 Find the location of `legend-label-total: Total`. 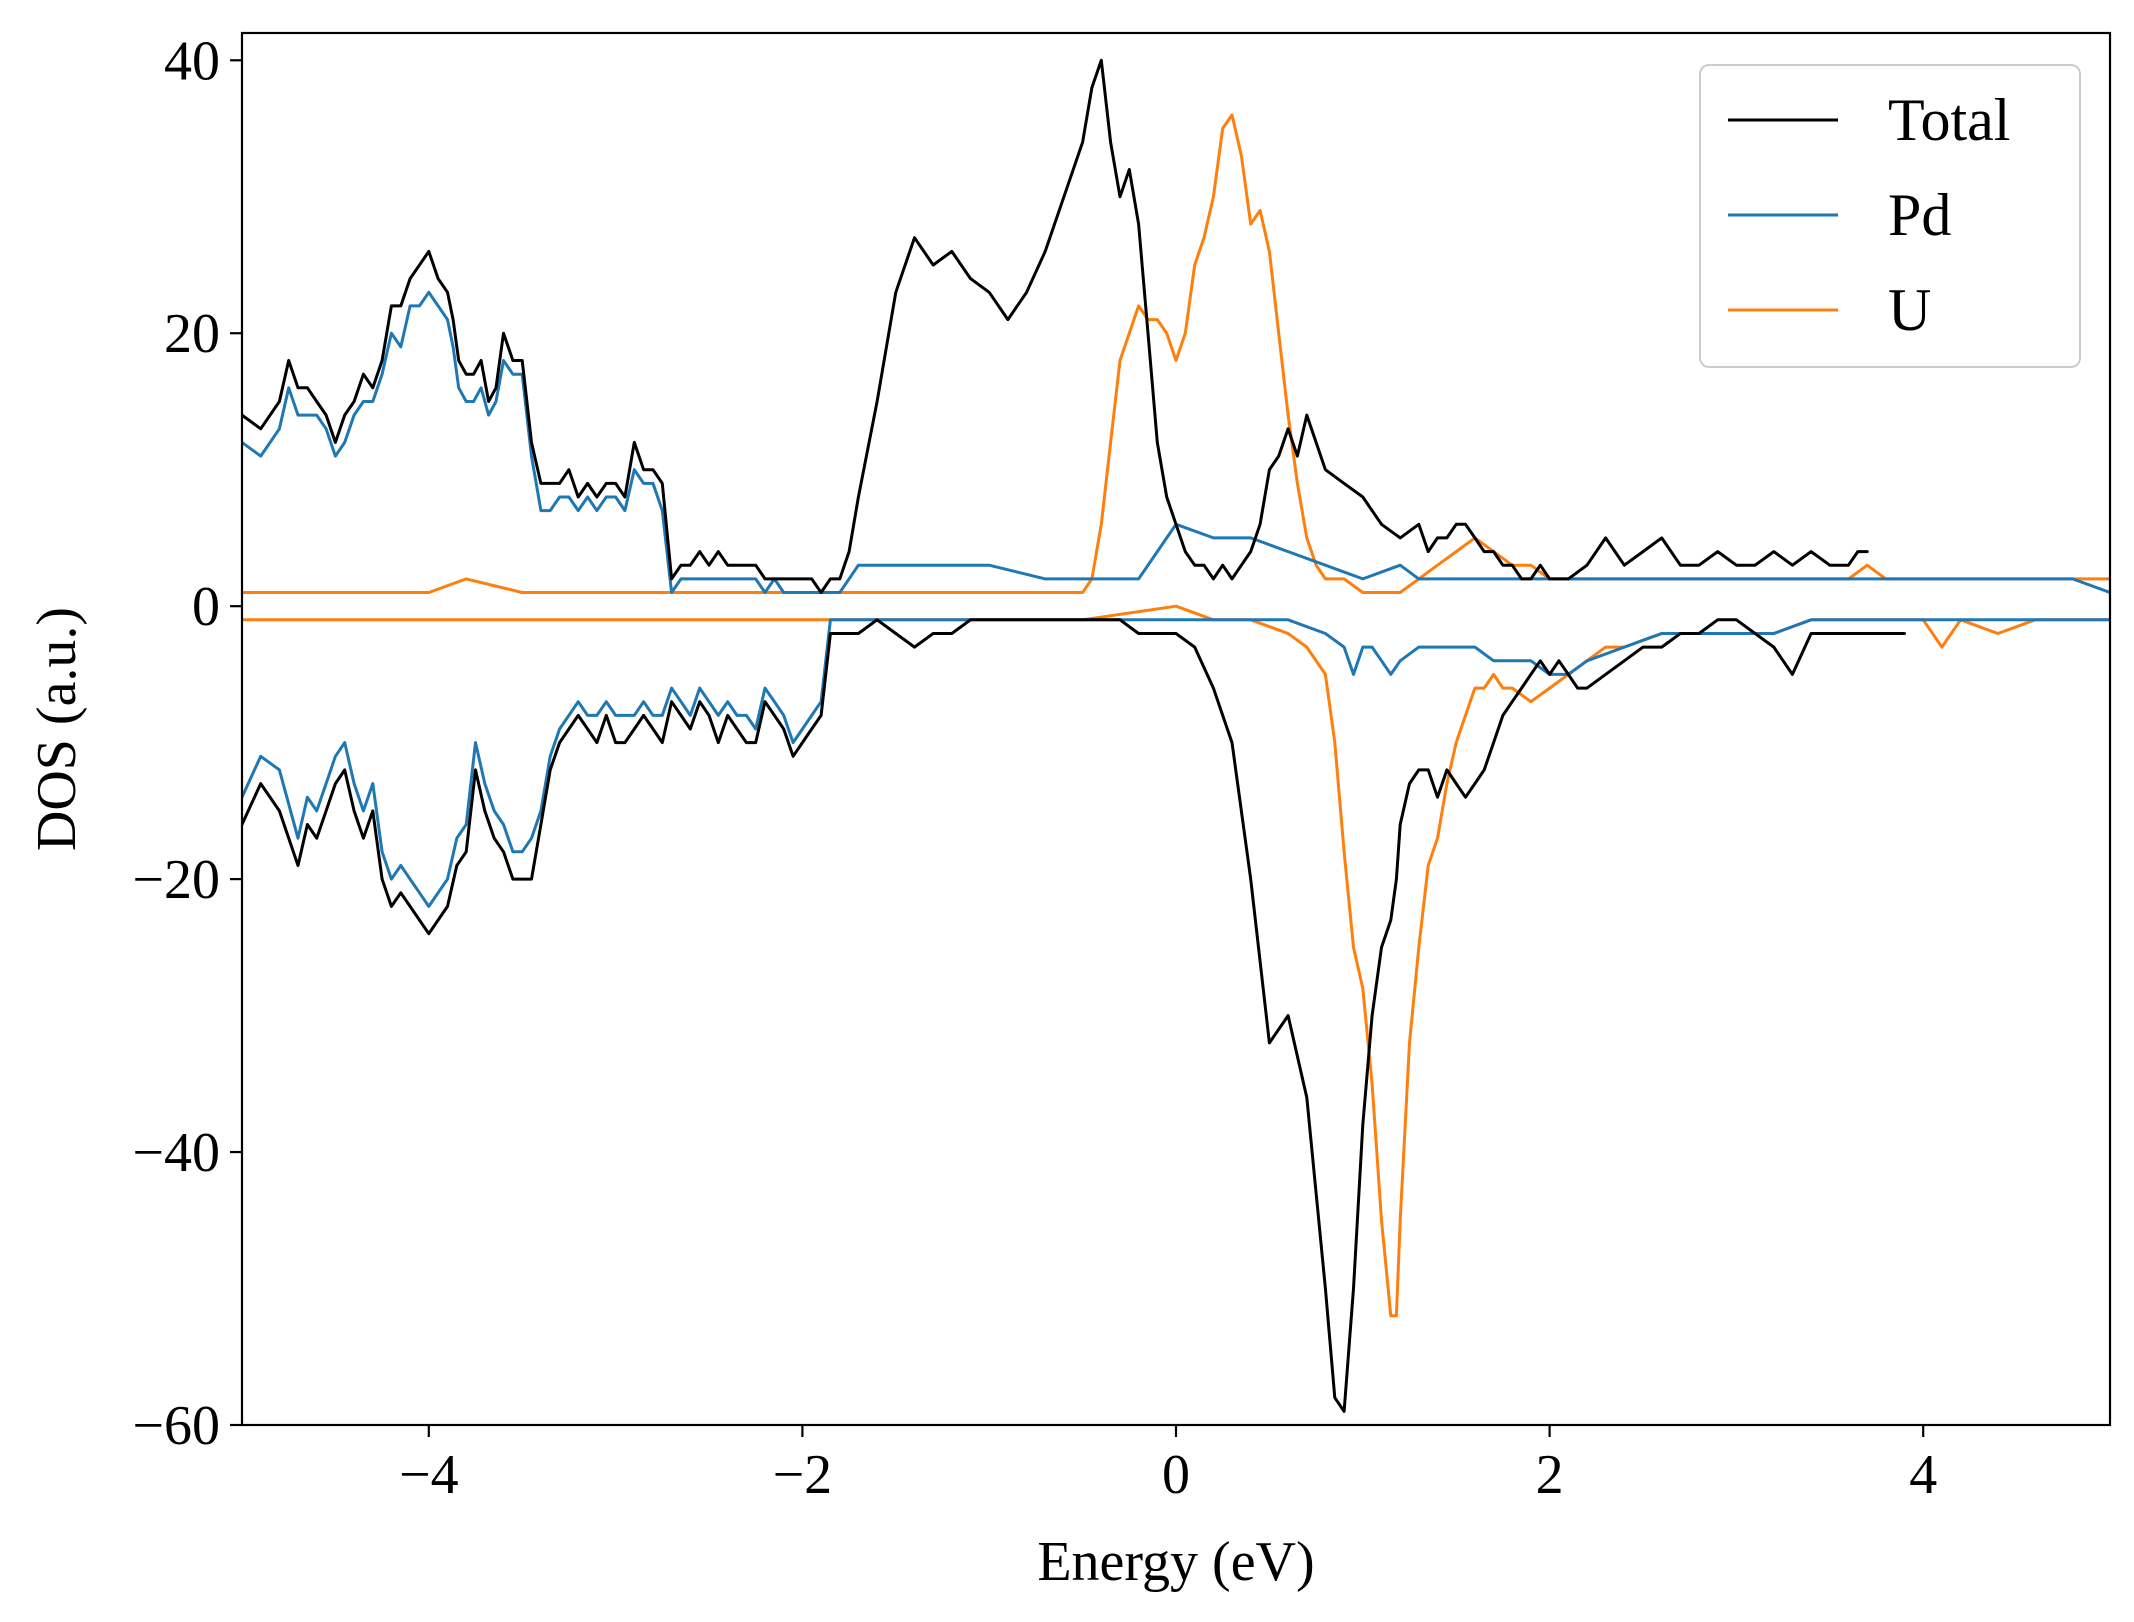

legend-label-total: Total is located at coordinates (1949, 120).